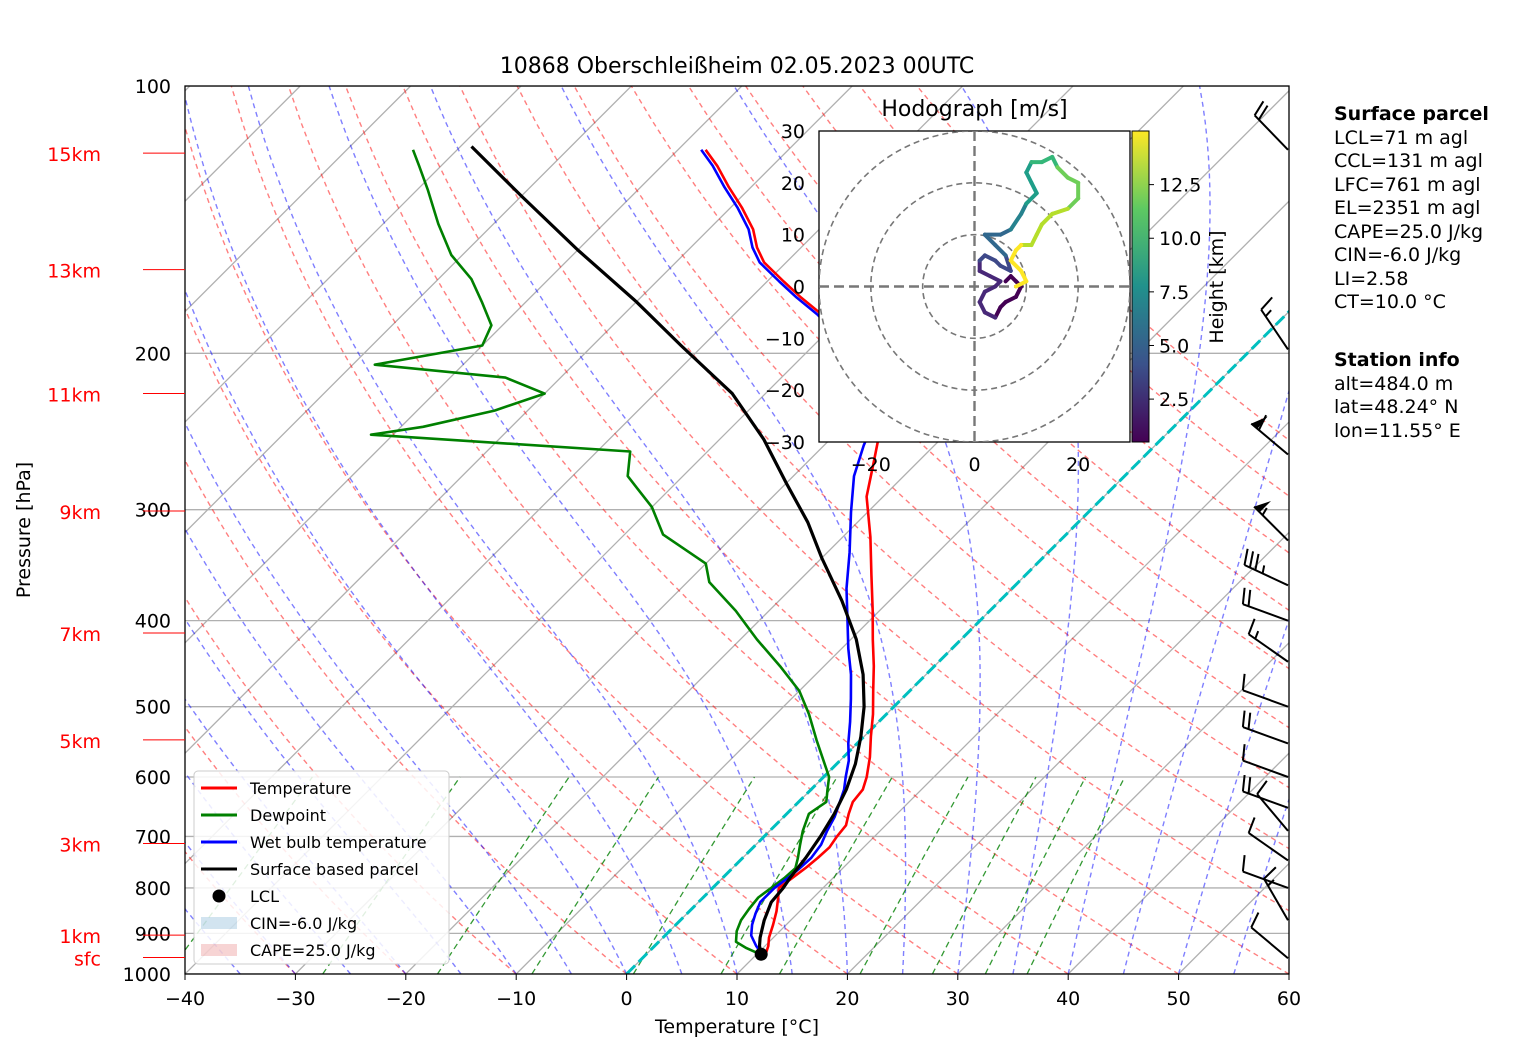  I want to click on x-axis-label: Temperature [°C], so click(736, 1027).